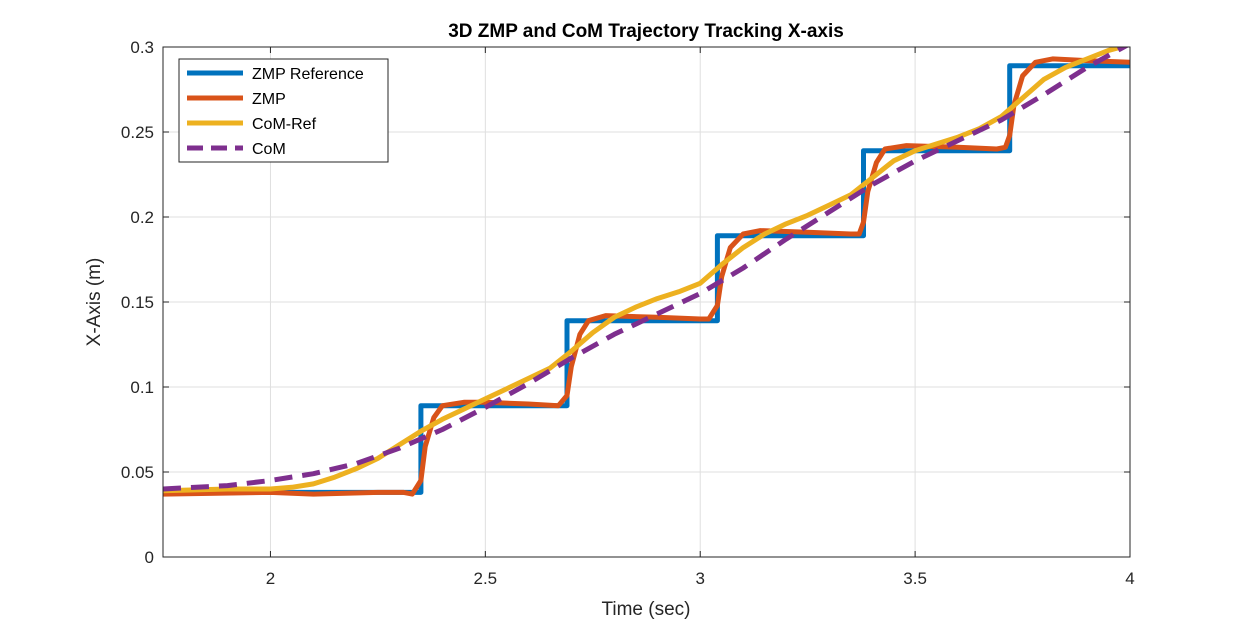 The image size is (1250, 625). I want to click on legend-label-com: CoM, so click(269, 149).